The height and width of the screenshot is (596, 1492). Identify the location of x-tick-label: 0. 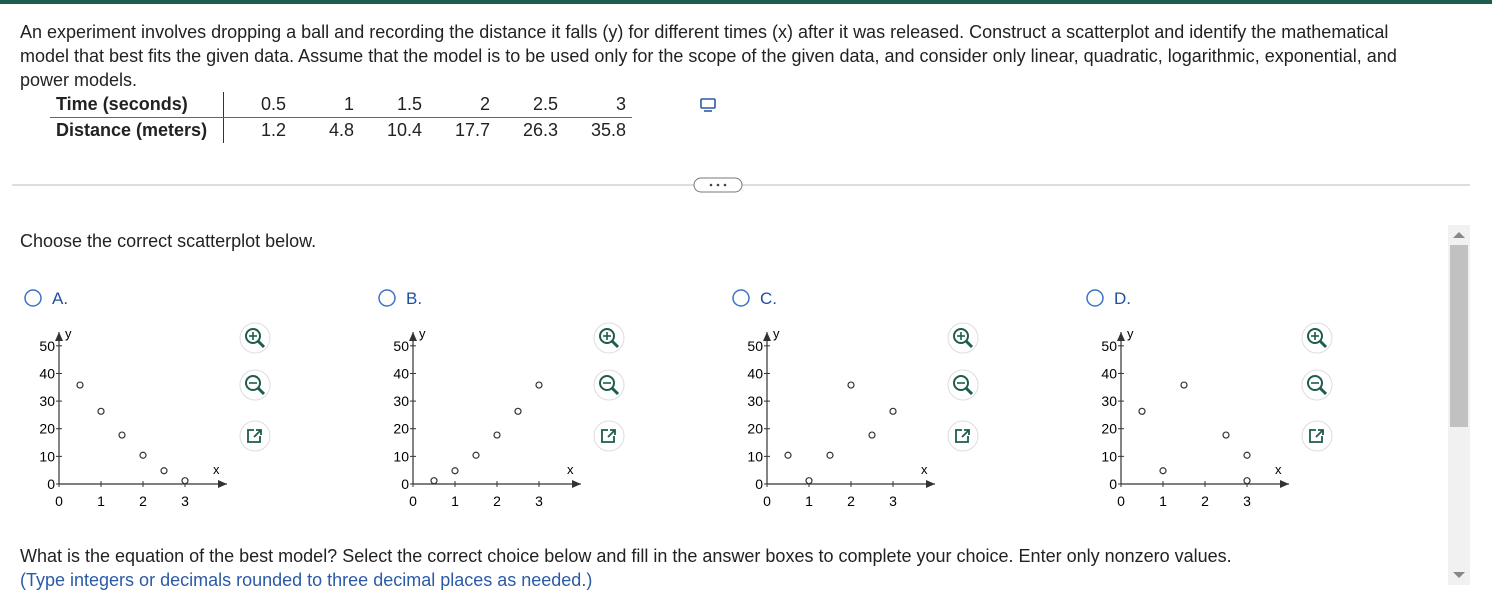
(59, 501).